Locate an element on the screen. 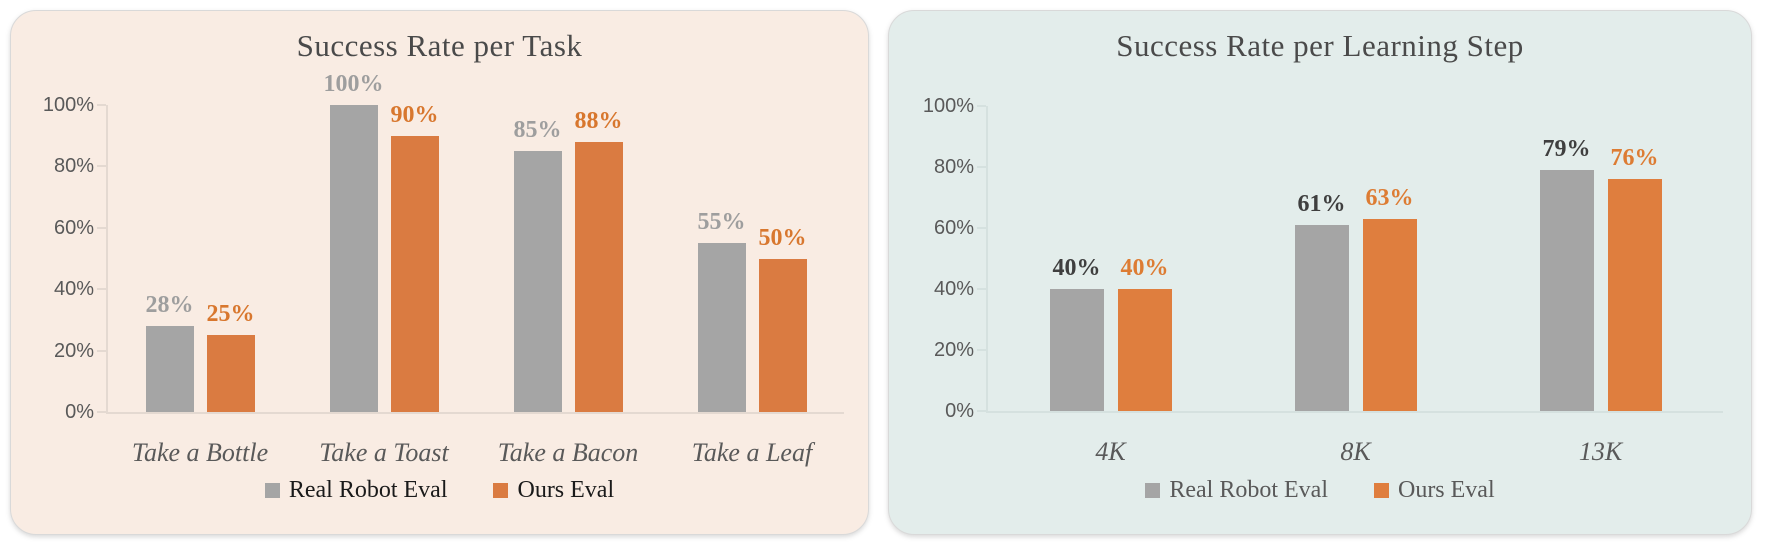 The image size is (1774, 550). x-category-label: Take a Toast is located at coordinates (384, 452).